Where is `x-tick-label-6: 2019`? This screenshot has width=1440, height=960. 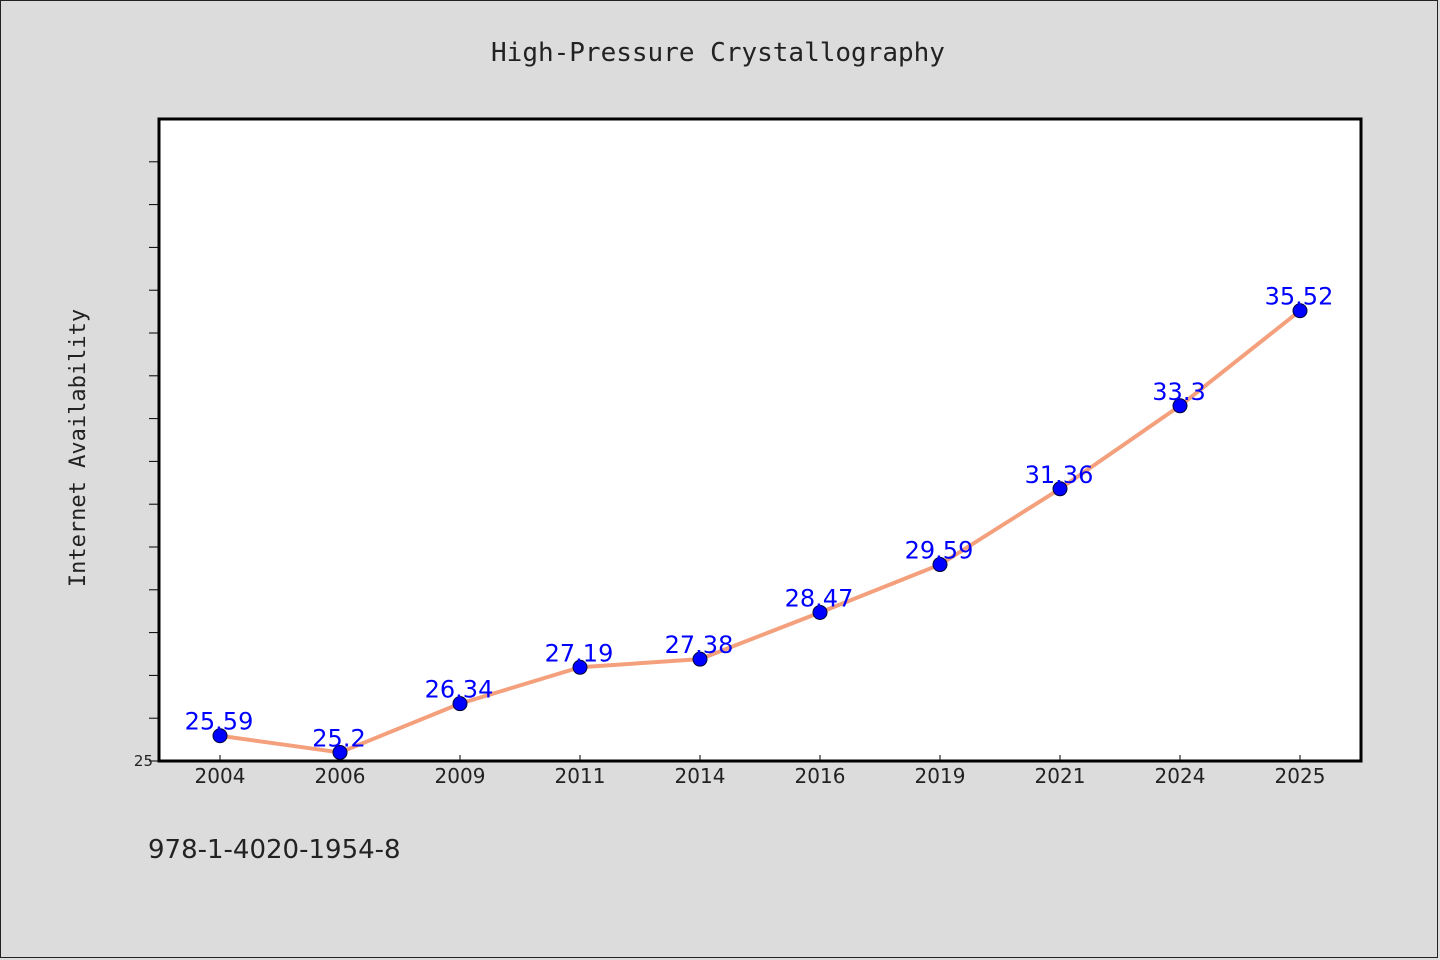
x-tick-label-6: 2019 is located at coordinates (940, 776).